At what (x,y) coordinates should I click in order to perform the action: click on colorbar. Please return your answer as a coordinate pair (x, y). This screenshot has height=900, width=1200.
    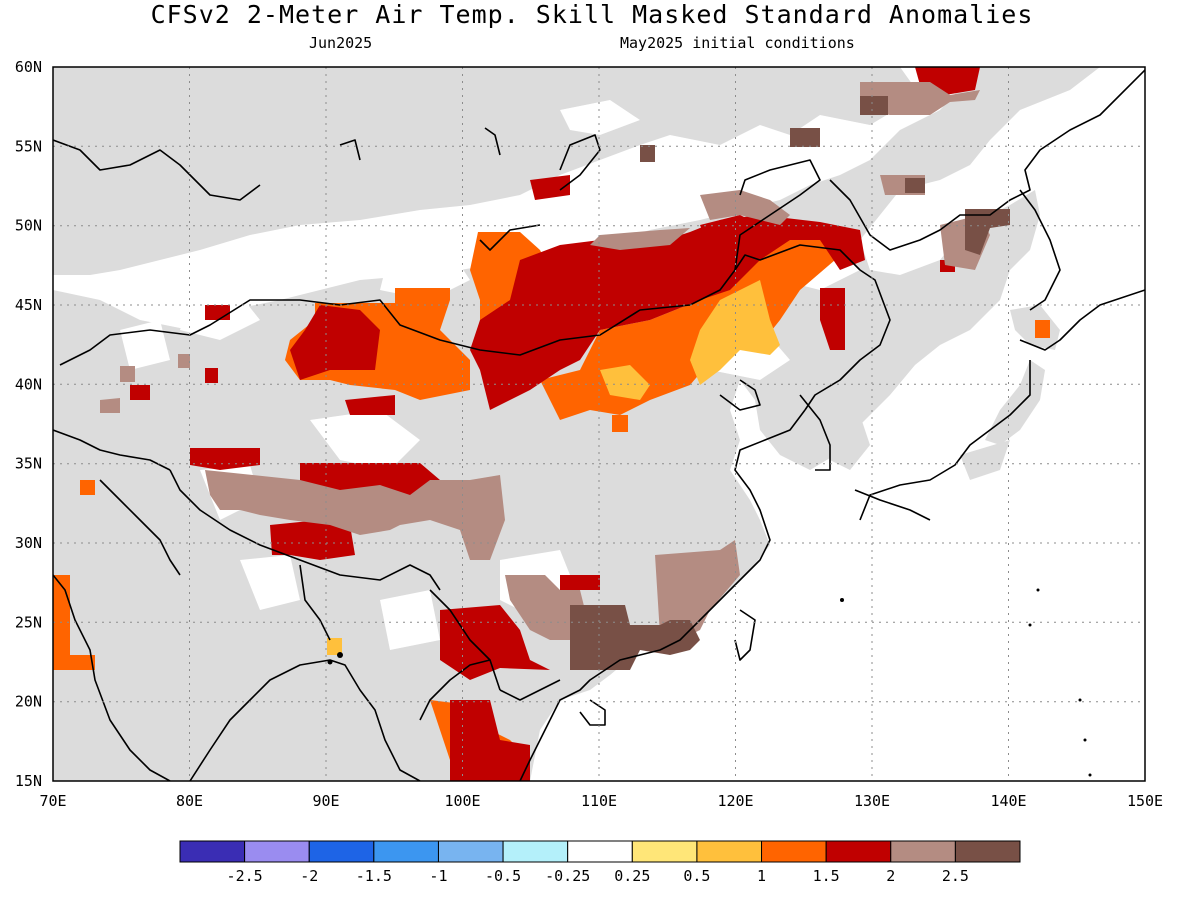
    Looking at the image, I should click on (600, 851).